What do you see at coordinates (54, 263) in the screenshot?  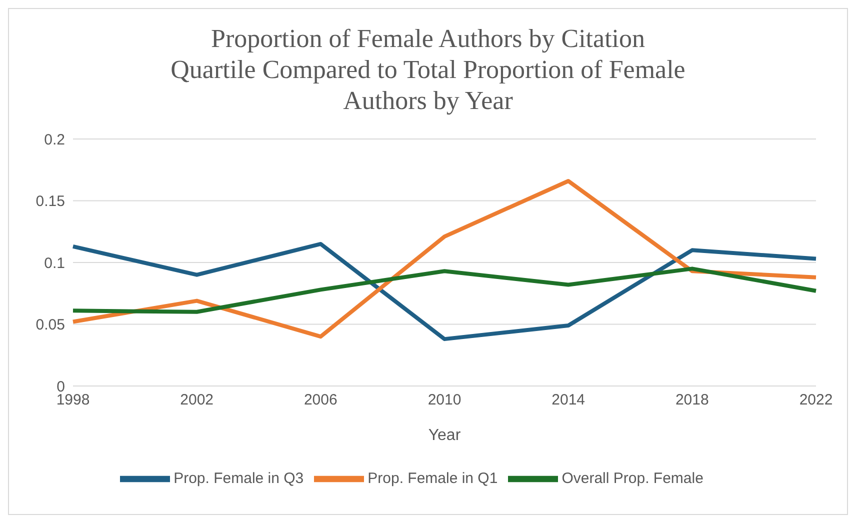 I see `y-tick-label: 0.1` at bounding box center [54, 263].